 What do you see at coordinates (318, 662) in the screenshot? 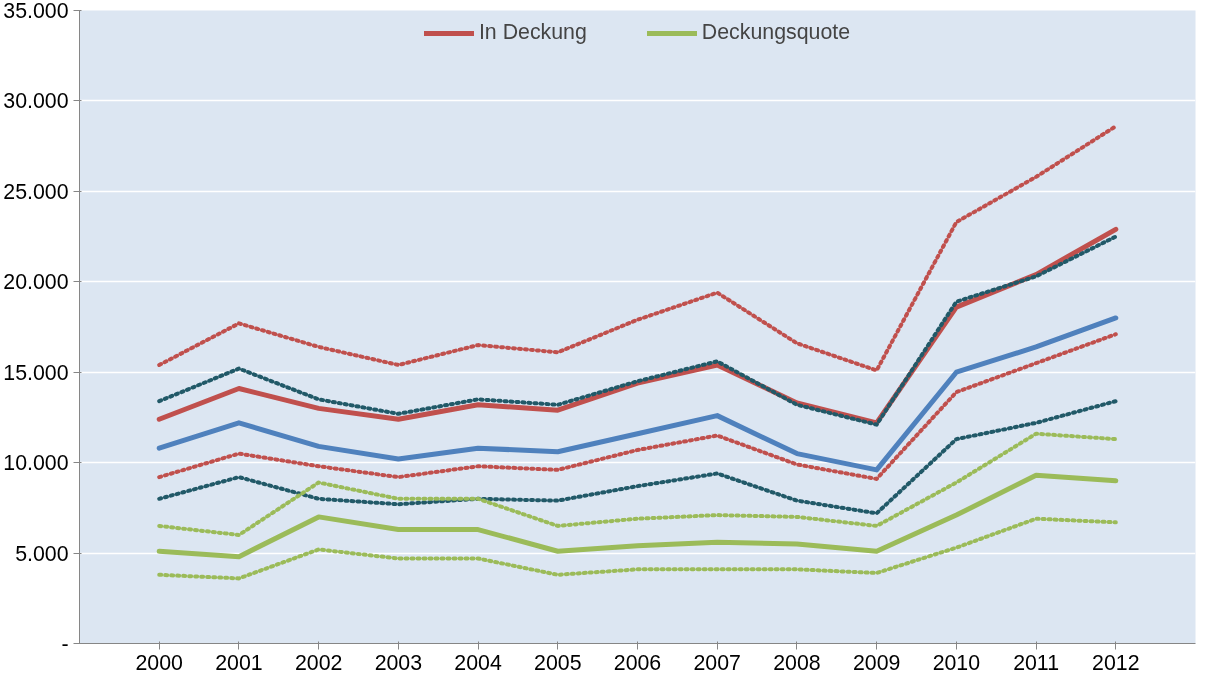
I see `x-tick-label: 2002` at bounding box center [318, 662].